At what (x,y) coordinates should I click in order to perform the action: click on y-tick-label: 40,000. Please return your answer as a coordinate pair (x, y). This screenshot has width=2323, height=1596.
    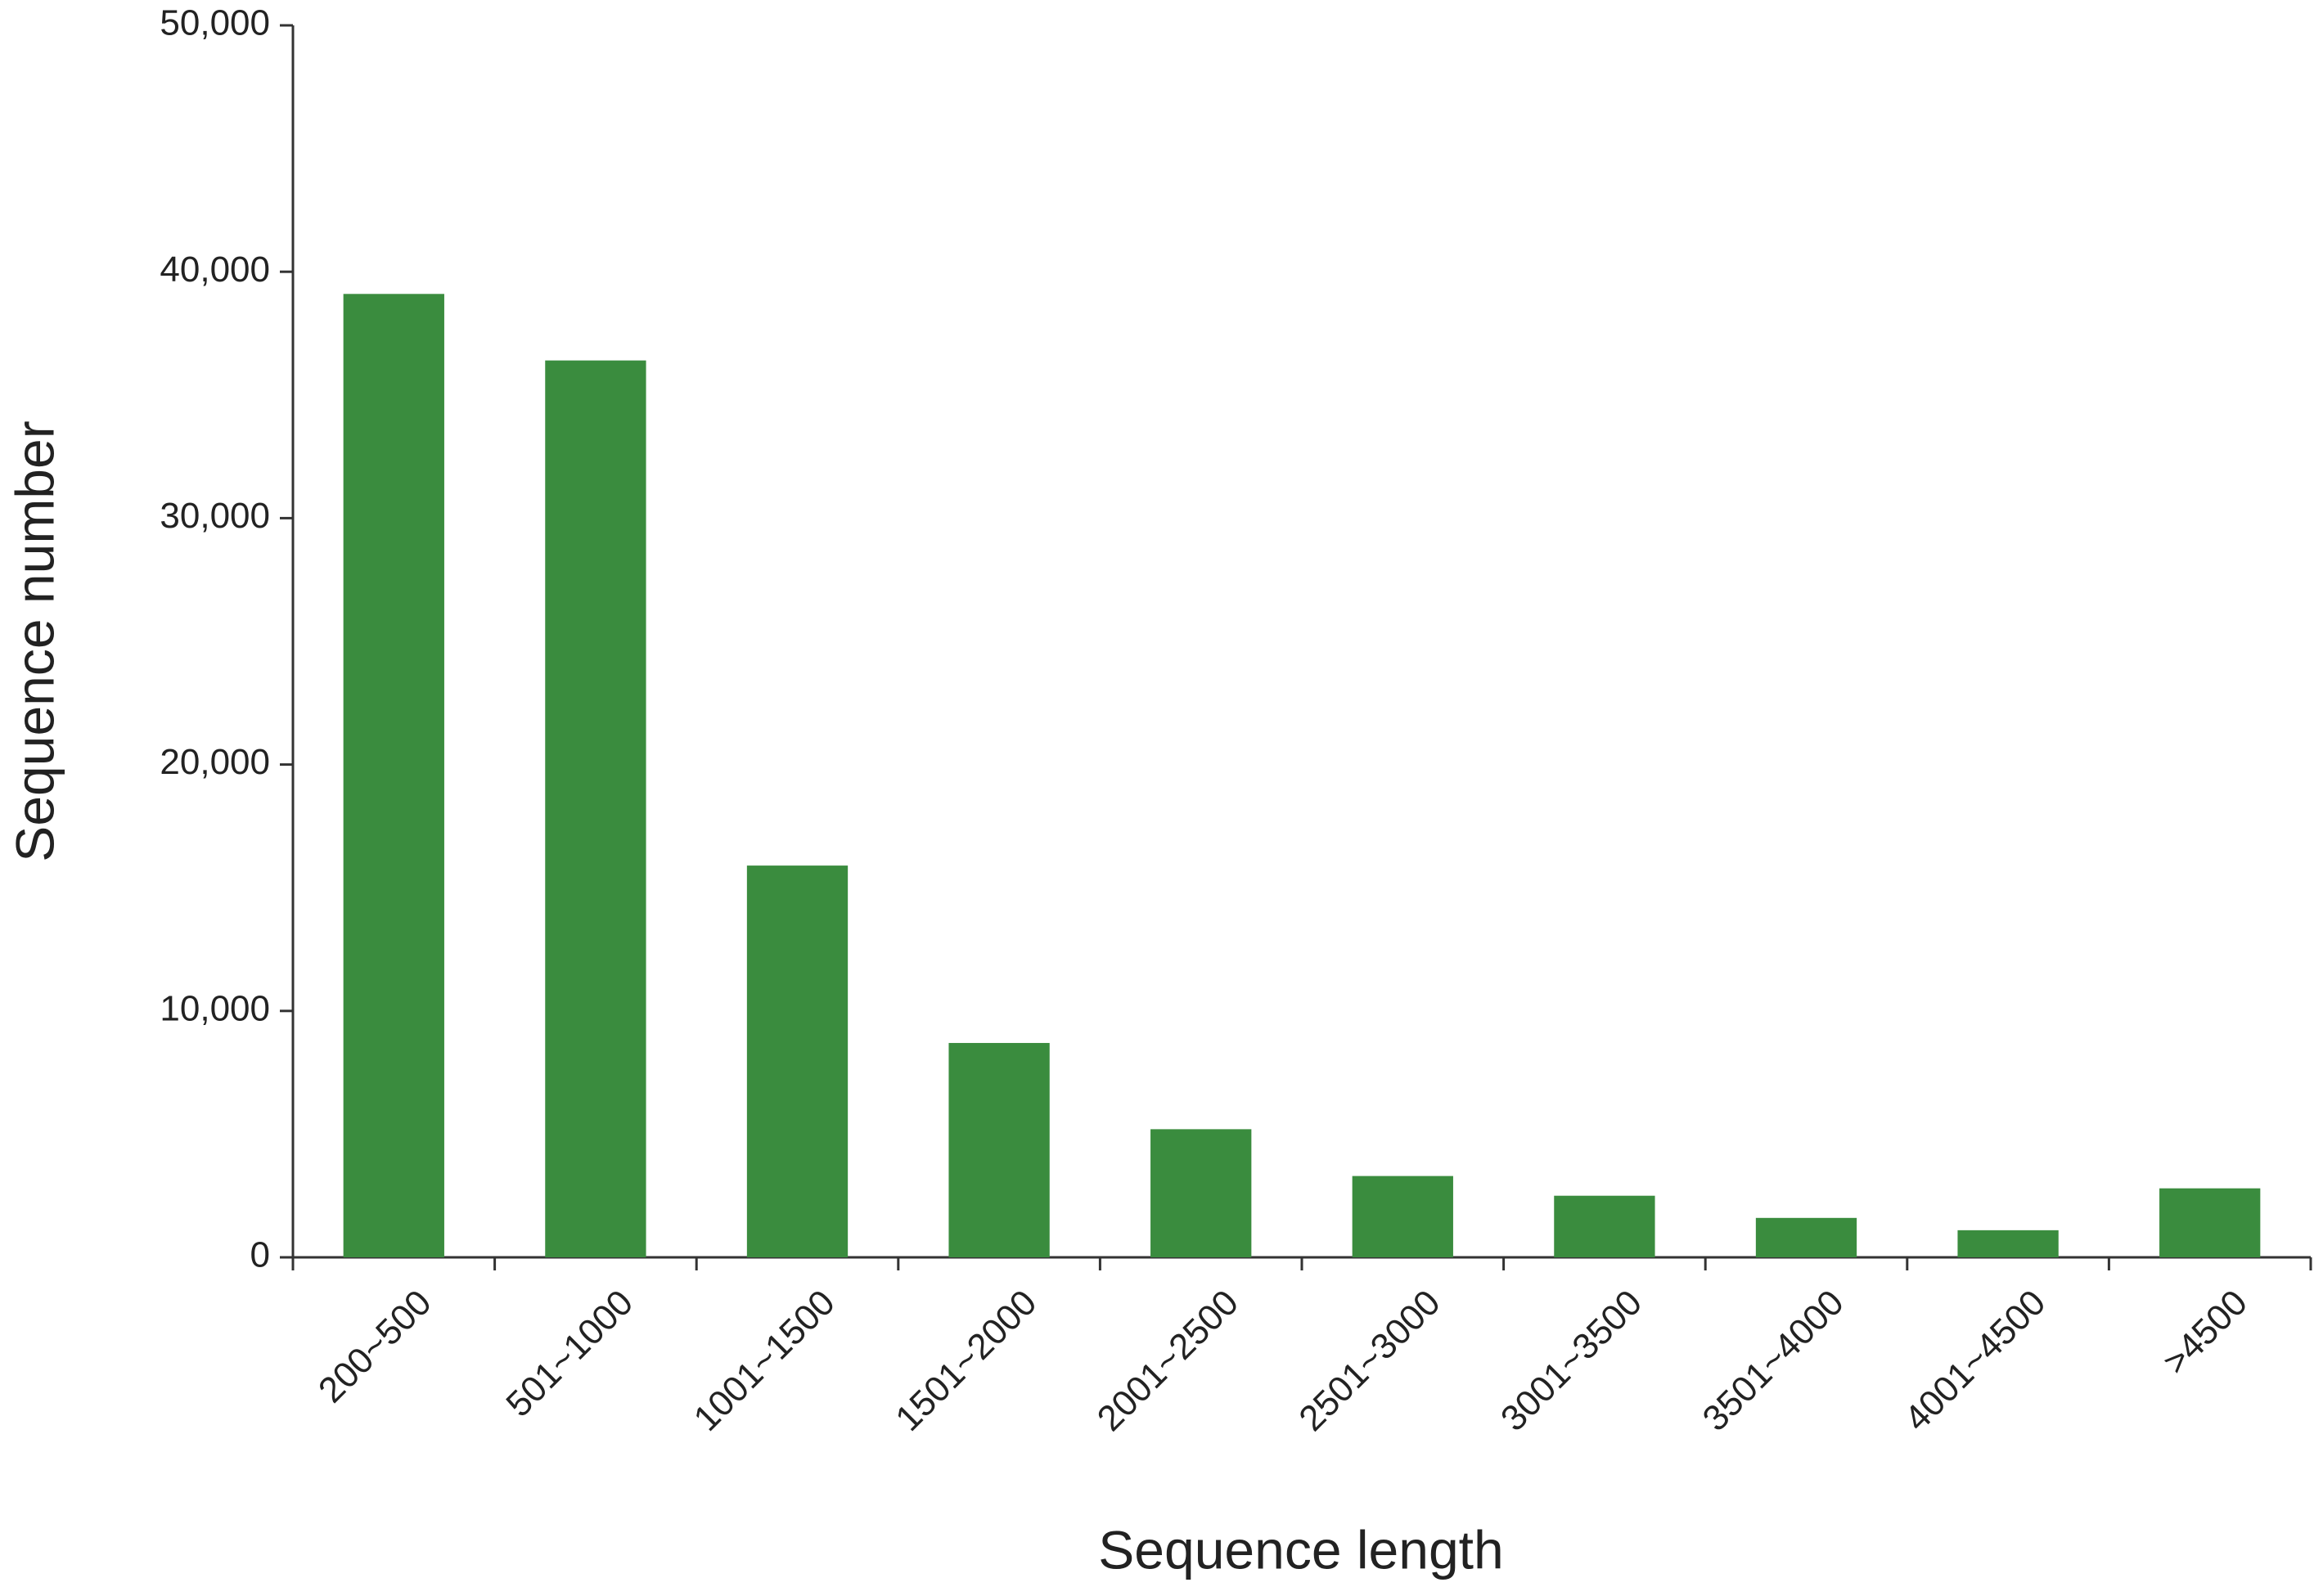
    Looking at the image, I should click on (215, 270).